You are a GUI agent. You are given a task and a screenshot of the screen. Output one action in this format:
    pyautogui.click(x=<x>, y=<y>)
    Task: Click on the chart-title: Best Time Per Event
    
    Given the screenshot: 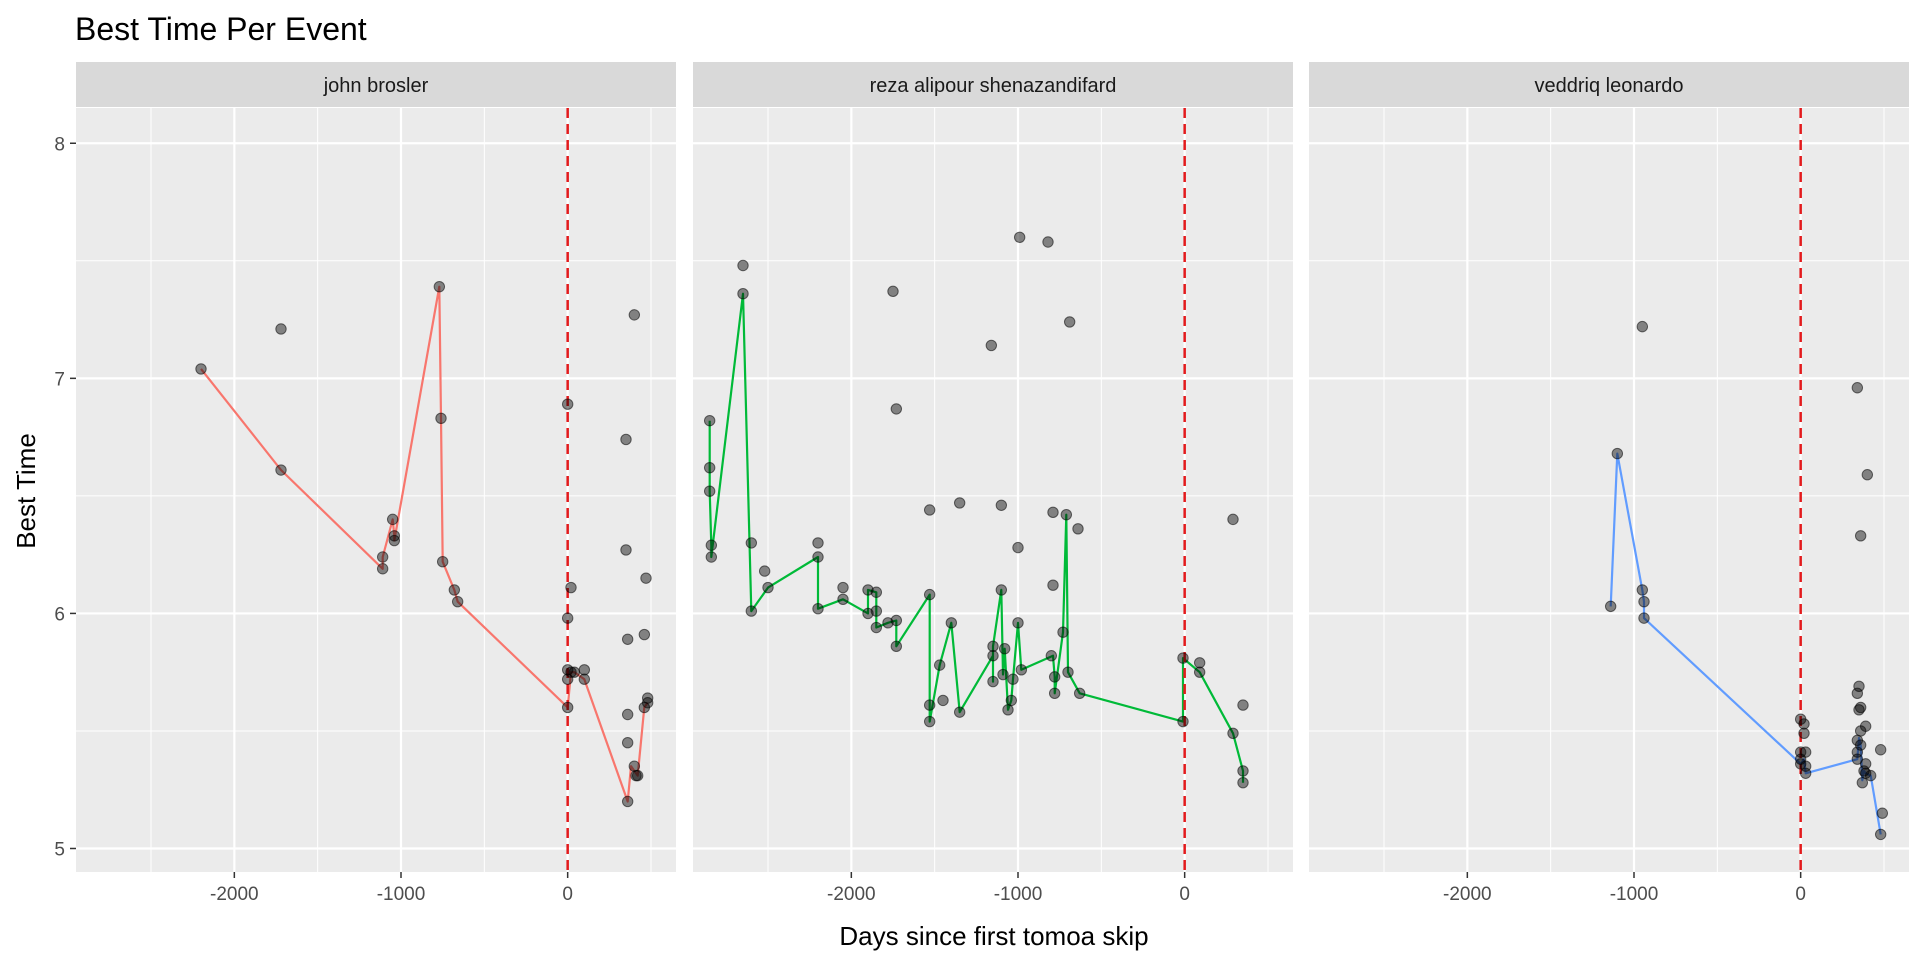 What is the action you would take?
    pyautogui.click(x=221, y=29)
    